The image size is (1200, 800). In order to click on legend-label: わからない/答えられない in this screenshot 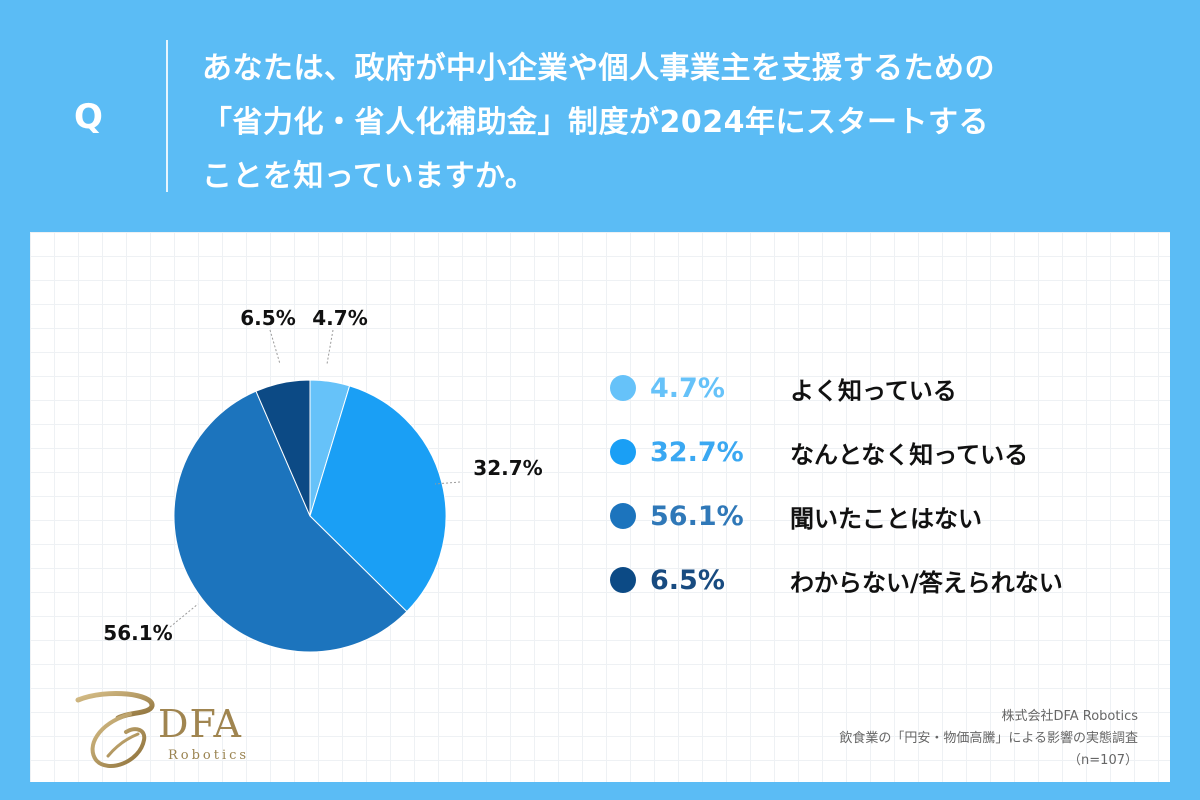, I will do `click(926, 582)`.